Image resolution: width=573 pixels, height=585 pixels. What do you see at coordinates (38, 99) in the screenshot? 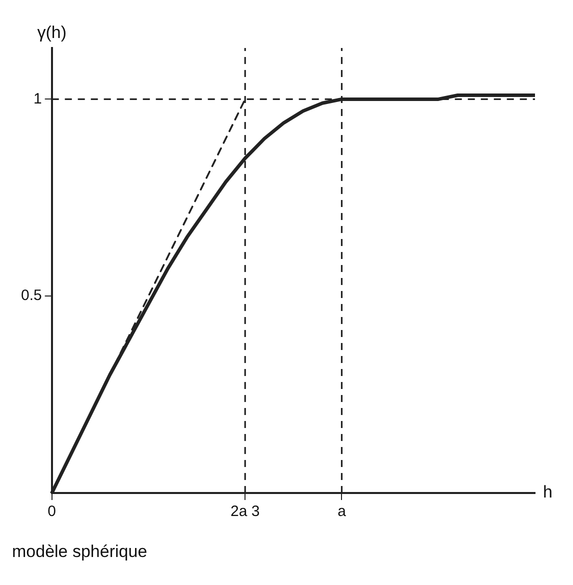
I see `y-tick-label: 1` at bounding box center [38, 99].